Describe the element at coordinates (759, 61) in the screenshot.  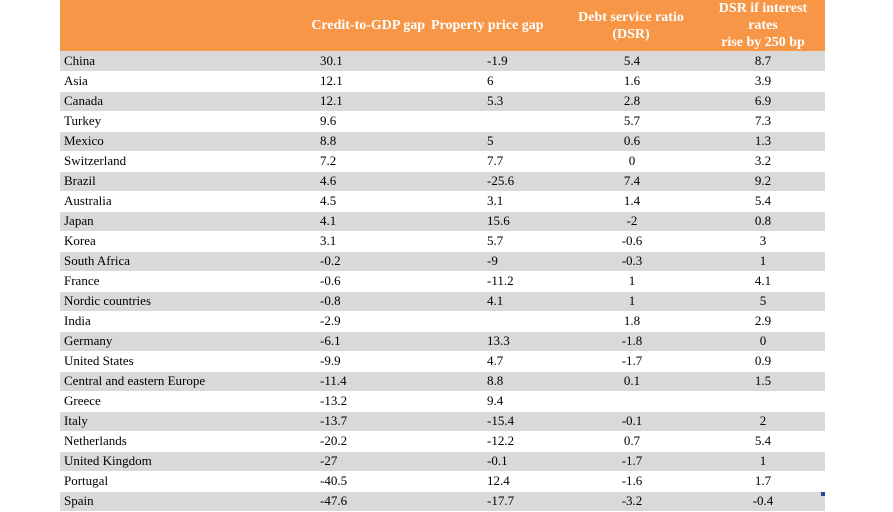
I see `cell-dsr-rate-rise: 8.7` at that location.